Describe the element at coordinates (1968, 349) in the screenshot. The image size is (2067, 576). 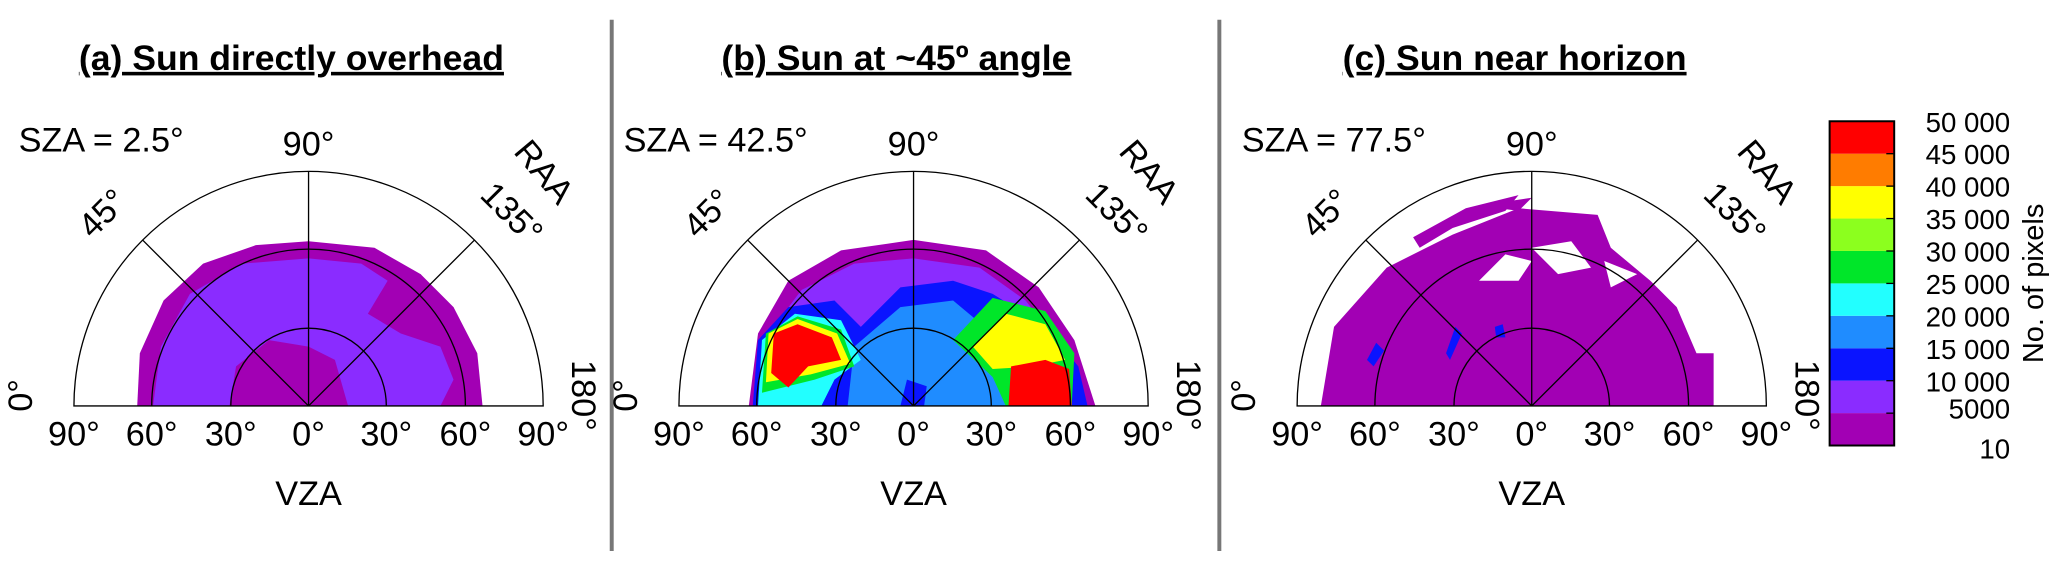
I see `colorbar-tick-label: 15 000` at that location.